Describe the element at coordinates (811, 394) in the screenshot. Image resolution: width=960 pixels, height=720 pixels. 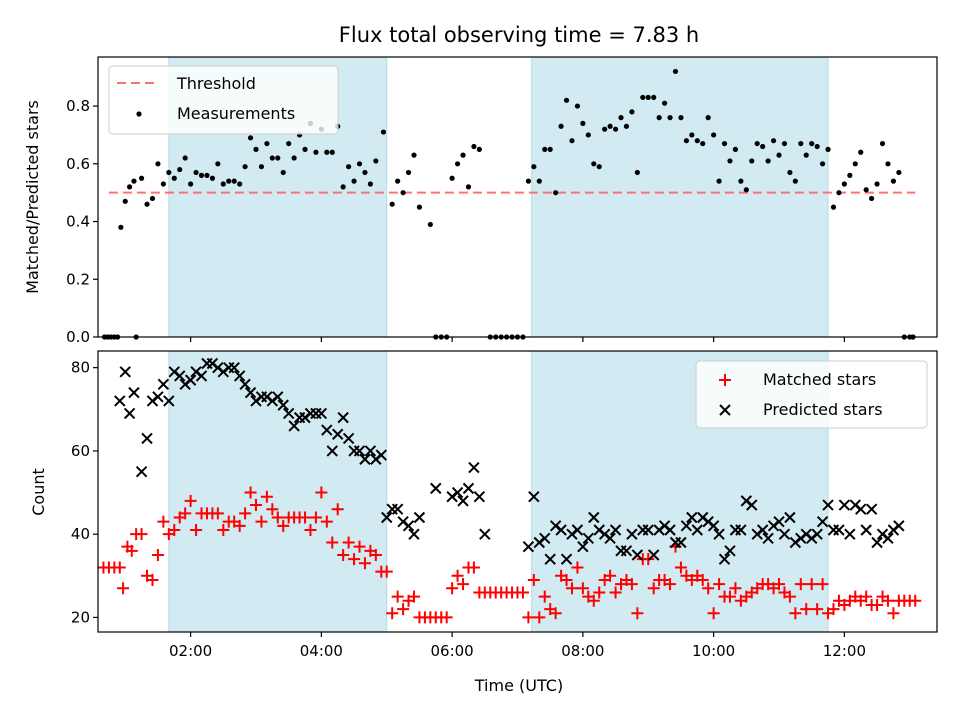
I see `count-legend-box` at that location.